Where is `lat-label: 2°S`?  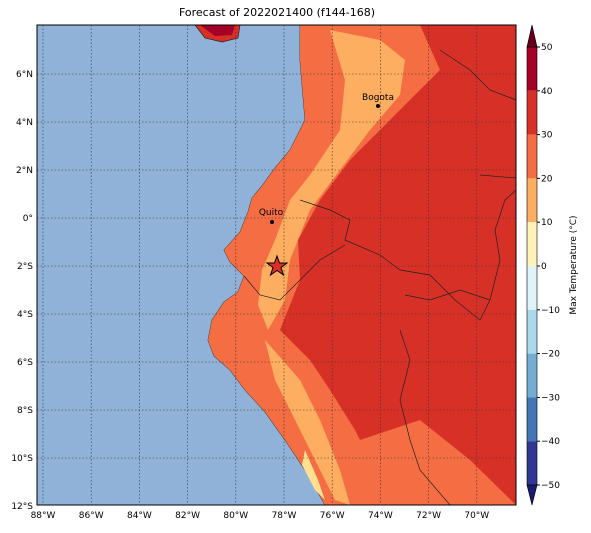
lat-label: 2°S is located at coordinates (25, 267).